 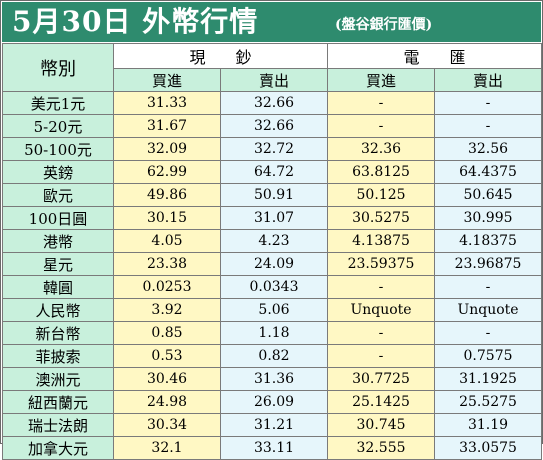 What do you see at coordinates (435, 56) in the screenshot?
I see `group-header-telegraphic: 電匯` at bounding box center [435, 56].